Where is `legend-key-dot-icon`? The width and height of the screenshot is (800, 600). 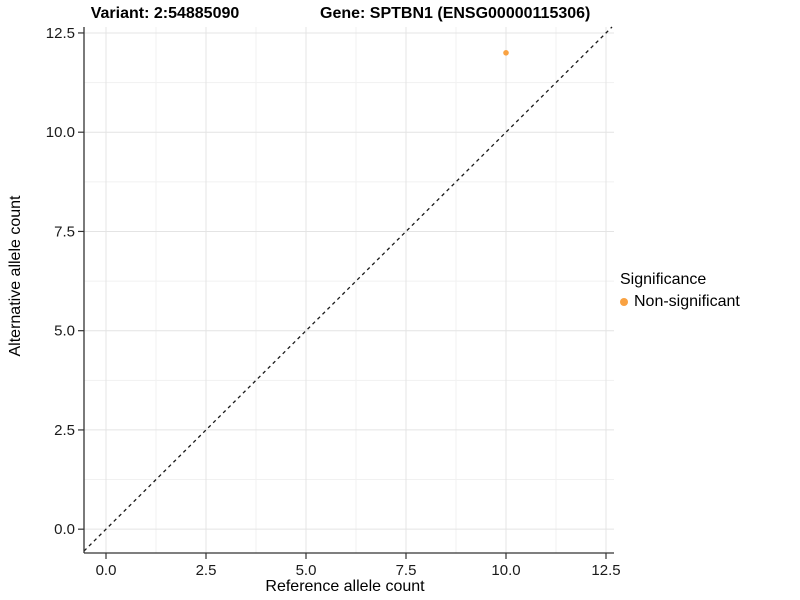 legend-key-dot-icon is located at coordinates (624, 302).